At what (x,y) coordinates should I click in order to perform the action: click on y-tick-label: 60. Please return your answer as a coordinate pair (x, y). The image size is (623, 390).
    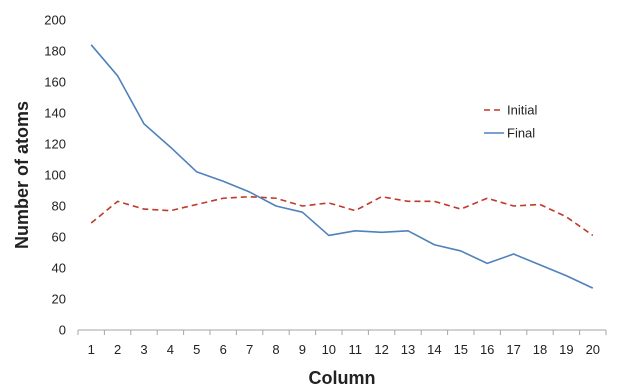
    Looking at the image, I should click on (59, 237).